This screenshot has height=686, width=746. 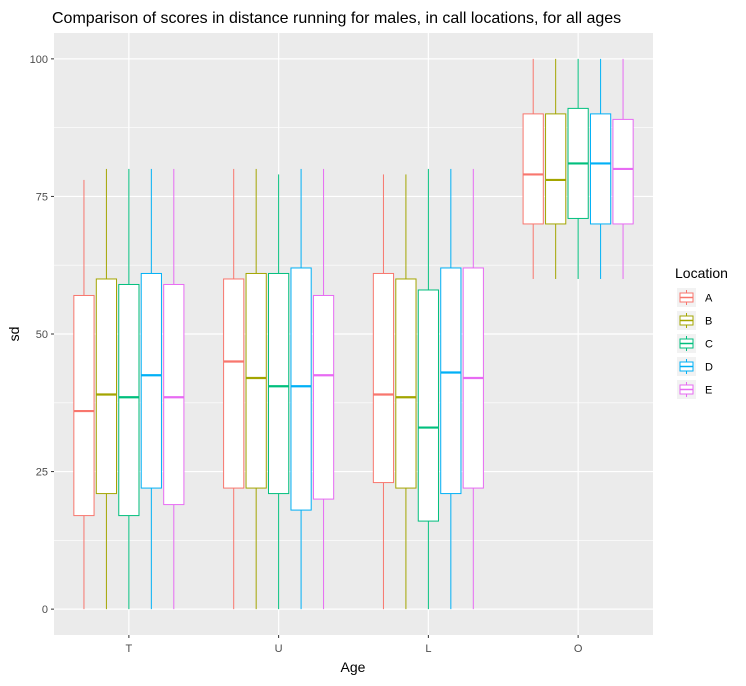 I want to click on box-D-L, so click(x=451, y=389).